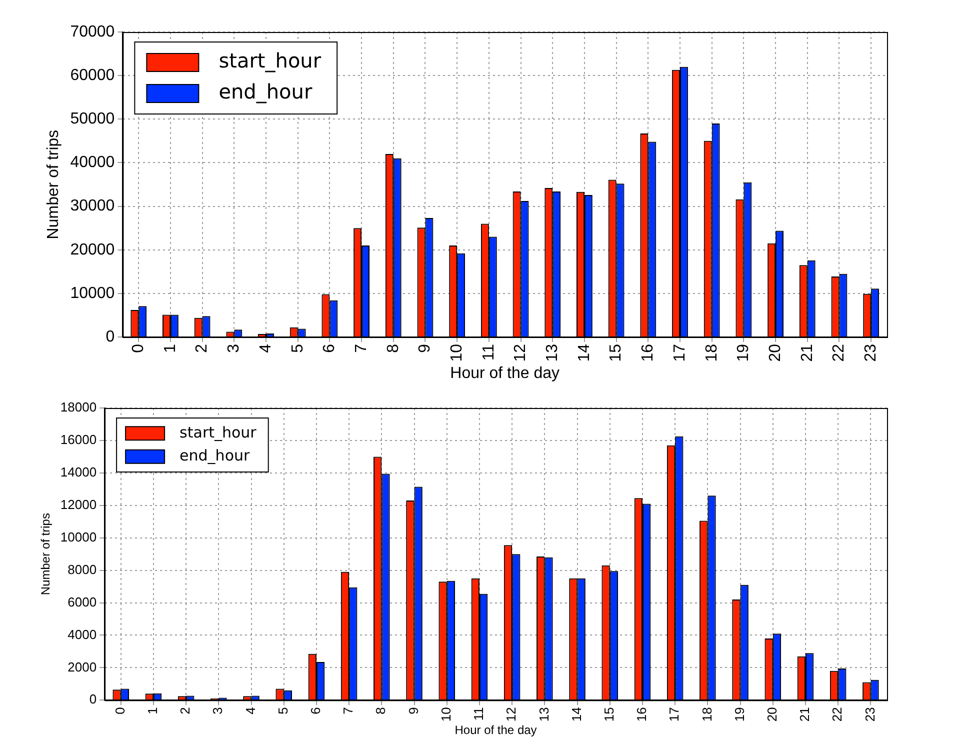 Image resolution: width=973 pixels, height=738 pixels. Describe the element at coordinates (78, 407) in the screenshot. I see `y-tick-label: 18000` at that location.